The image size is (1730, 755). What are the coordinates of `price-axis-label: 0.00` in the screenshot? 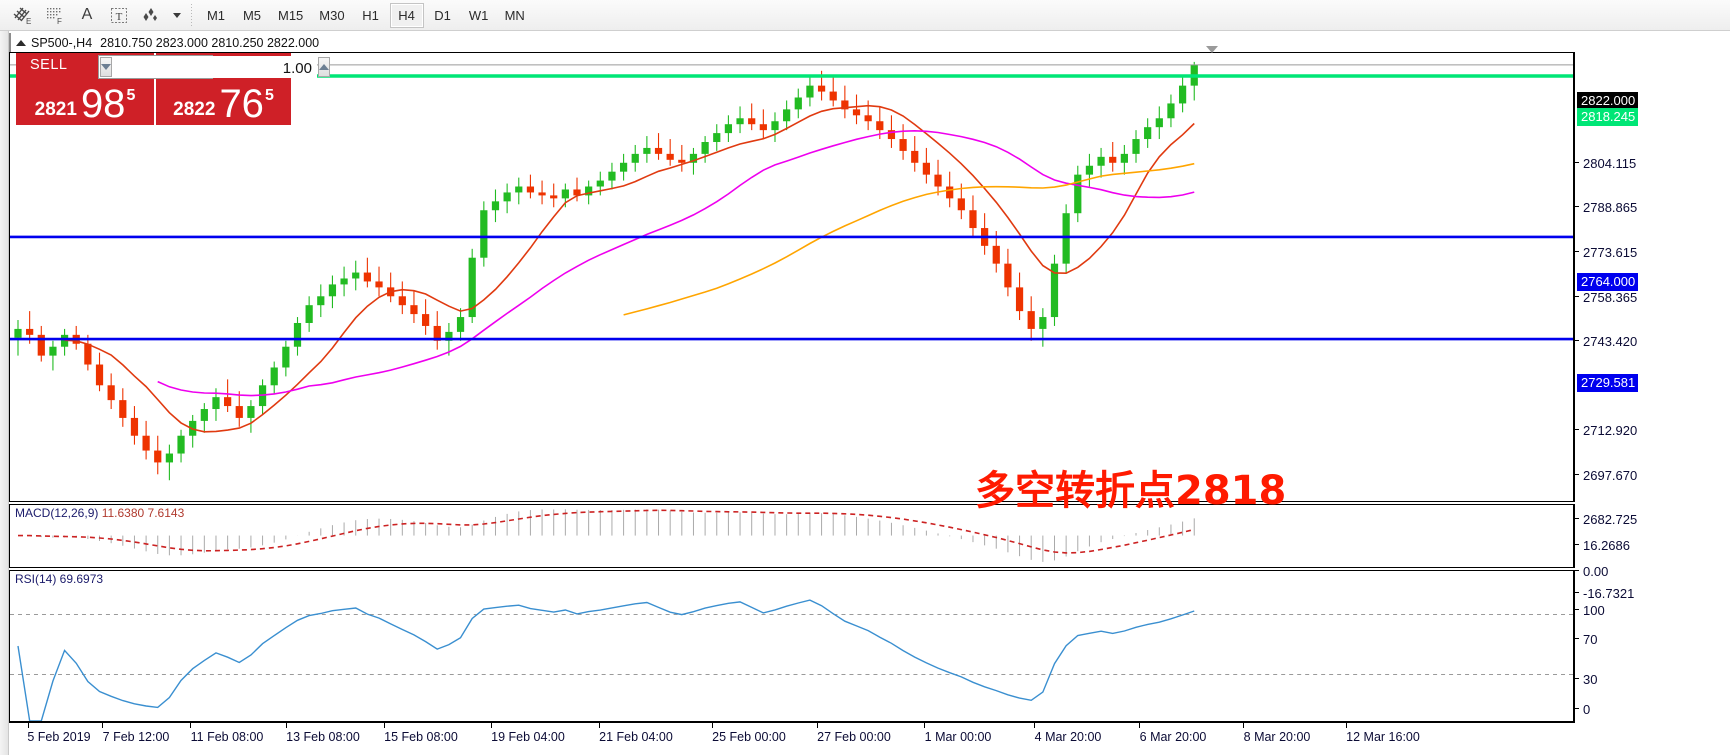 It's located at (1596, 571).